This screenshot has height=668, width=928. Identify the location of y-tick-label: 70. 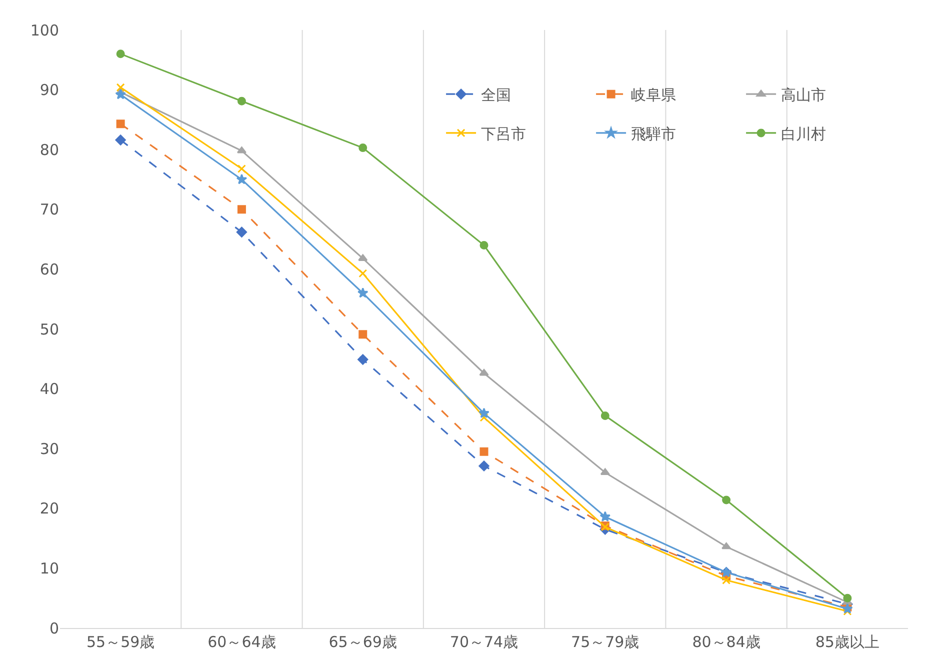
(49, 209).